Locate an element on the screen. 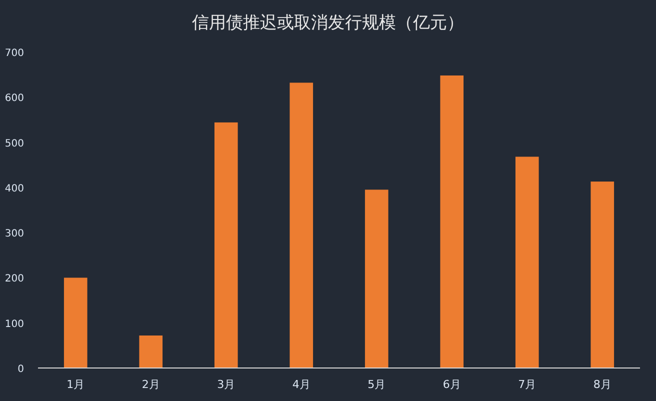  x-tick-label: 8月 is located at coordinates (602, 384).